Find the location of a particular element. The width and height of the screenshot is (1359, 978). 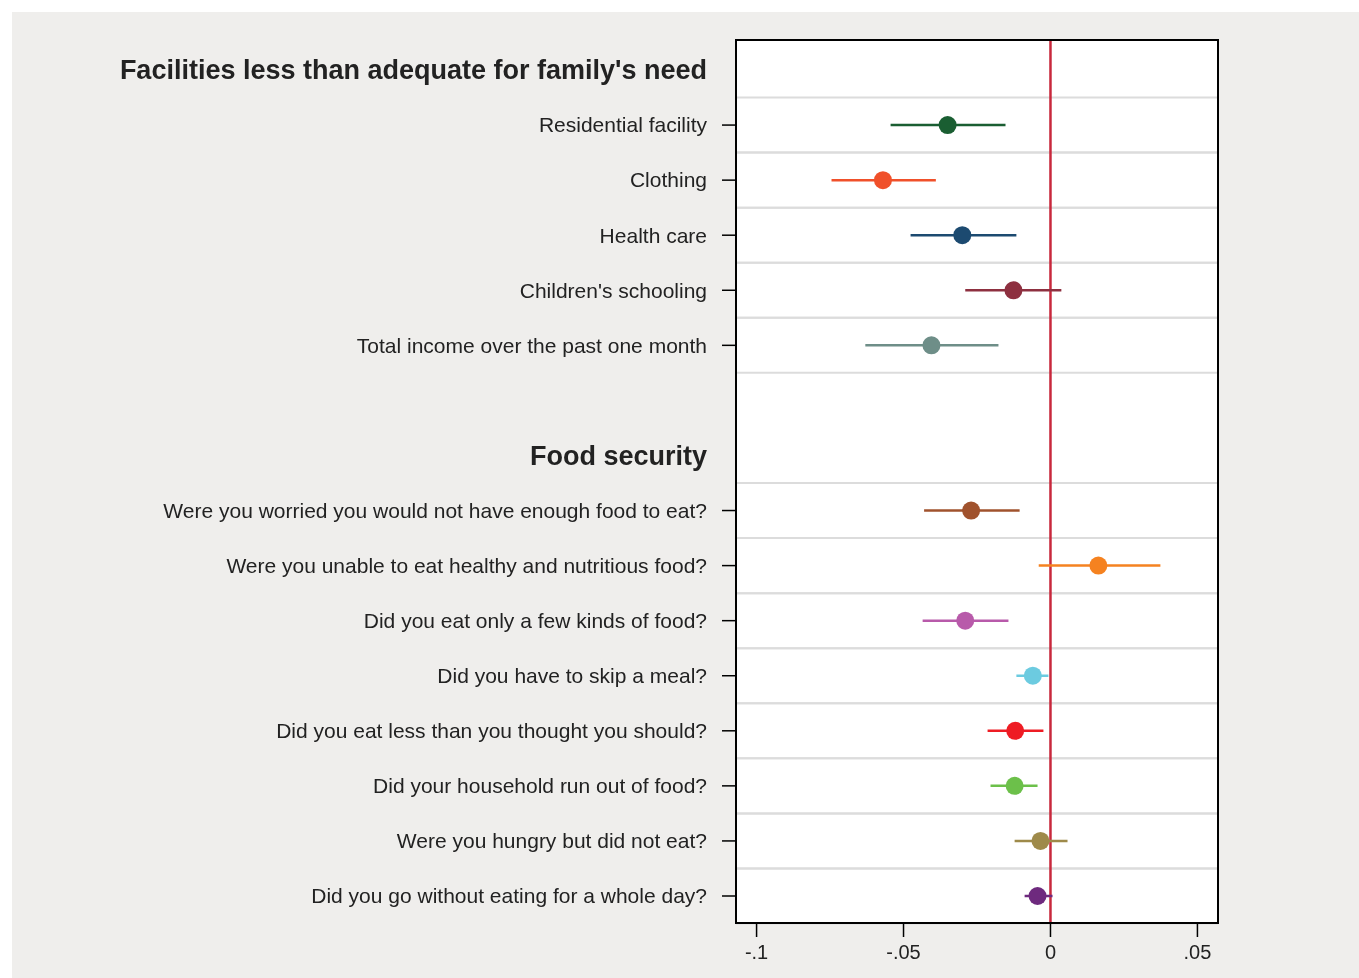

y-tick-label: Health care is located at coordinates (653, 235).